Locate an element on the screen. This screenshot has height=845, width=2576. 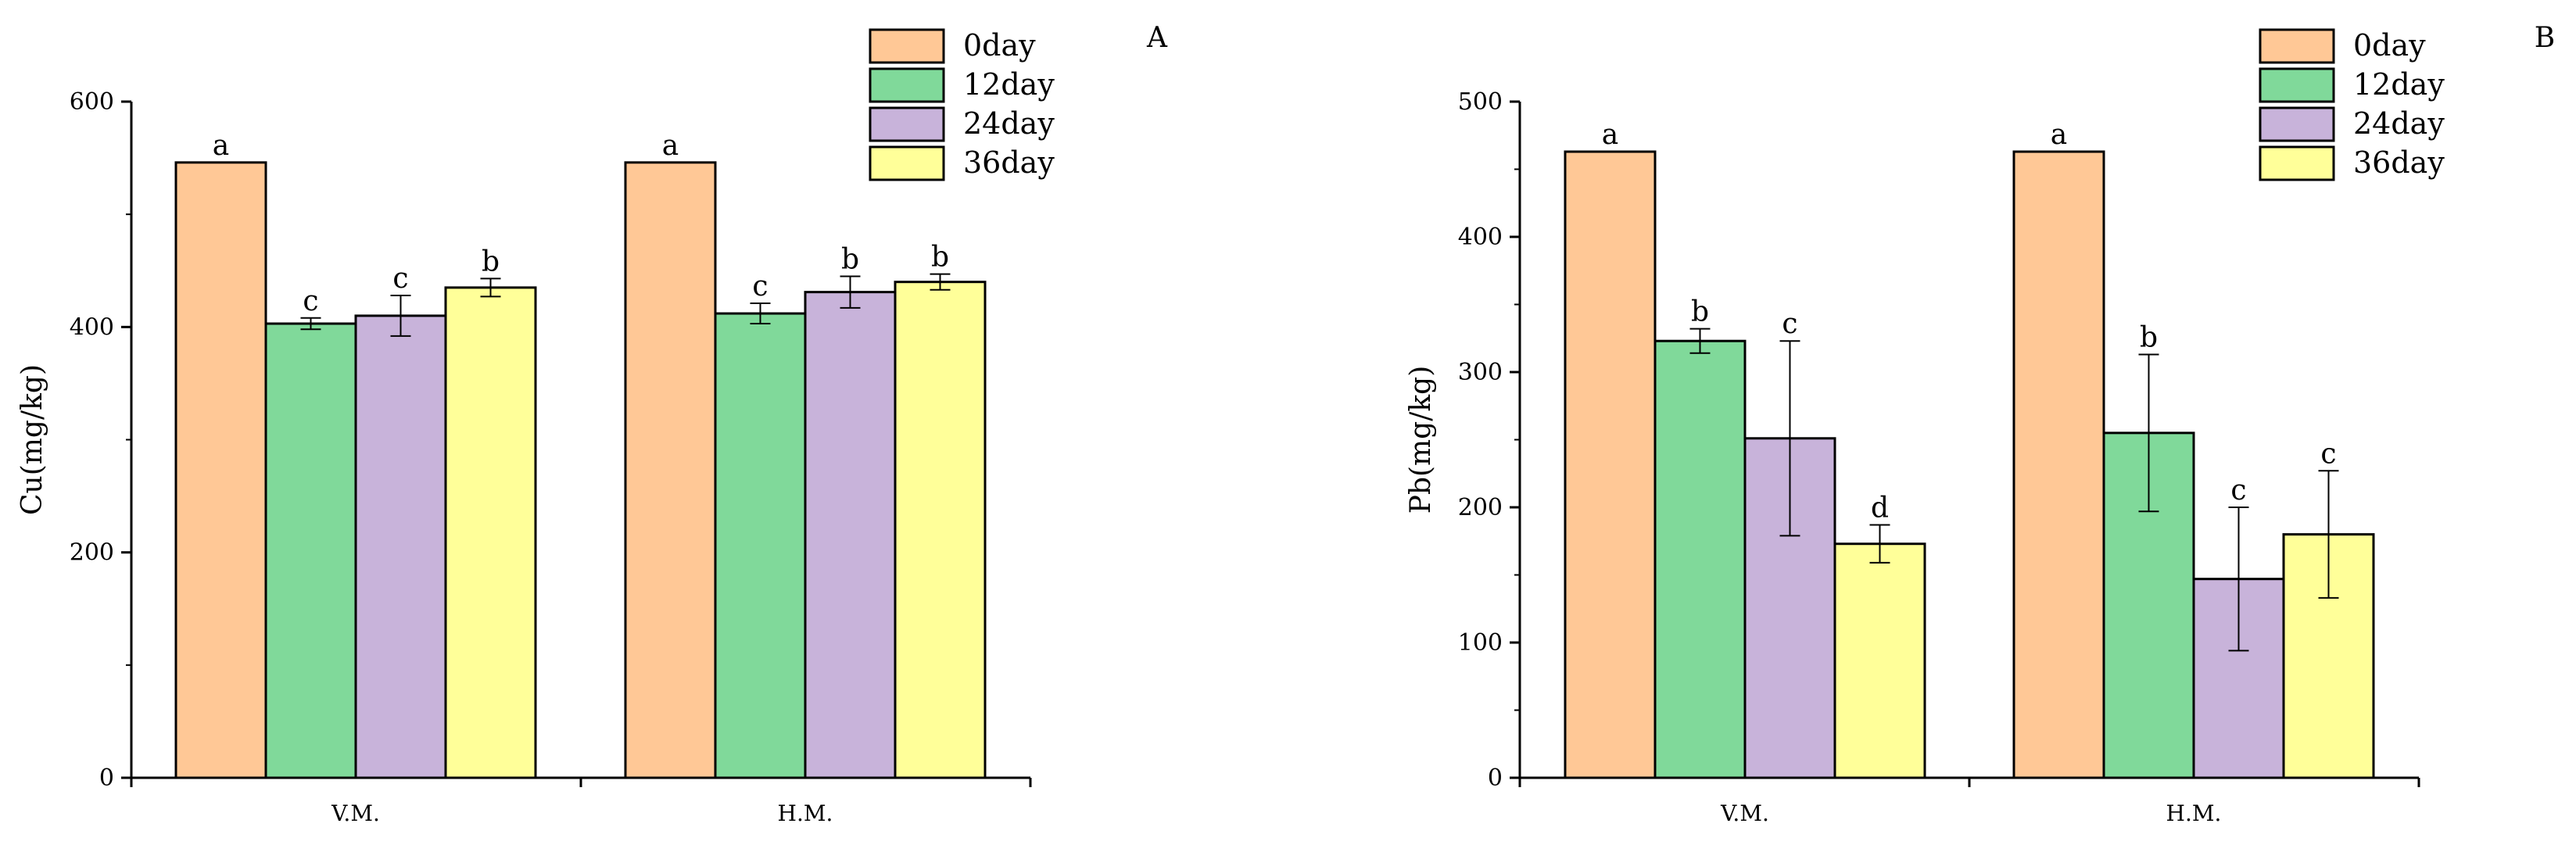
bar-12day-H.M. is located at coordinates (760, 545).